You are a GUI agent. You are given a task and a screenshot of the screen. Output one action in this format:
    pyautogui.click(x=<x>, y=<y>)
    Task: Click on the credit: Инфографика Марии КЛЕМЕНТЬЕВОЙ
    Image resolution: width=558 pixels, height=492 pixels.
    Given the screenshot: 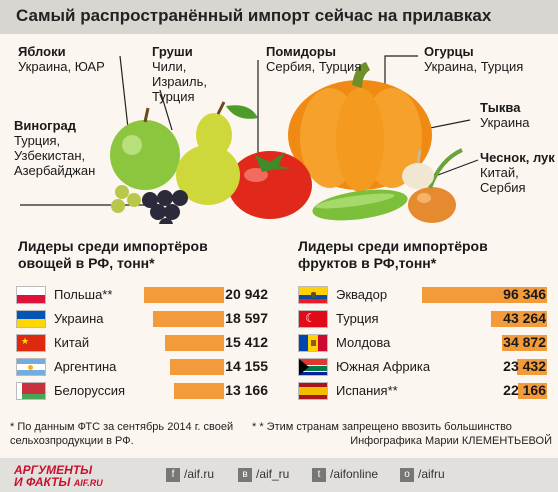 What is the action you would take?
    pyautogui.click(x=451, y=441)
    